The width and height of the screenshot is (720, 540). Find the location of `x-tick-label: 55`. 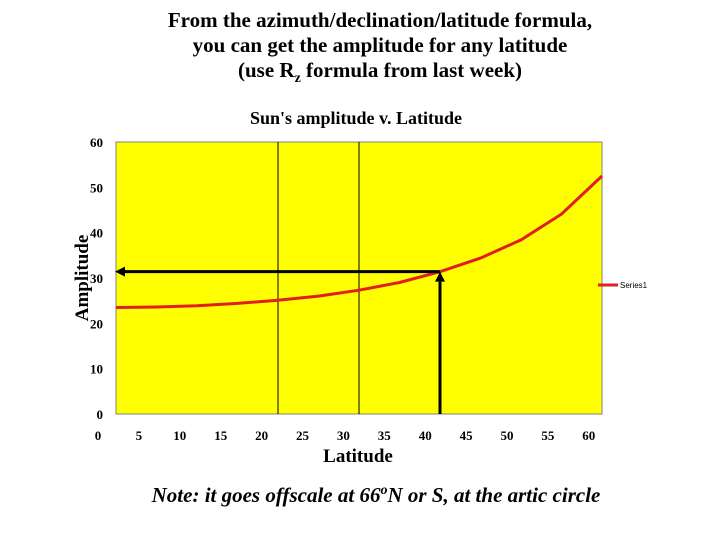

x-tick-label: 55 is located at coordinates (548, 435).